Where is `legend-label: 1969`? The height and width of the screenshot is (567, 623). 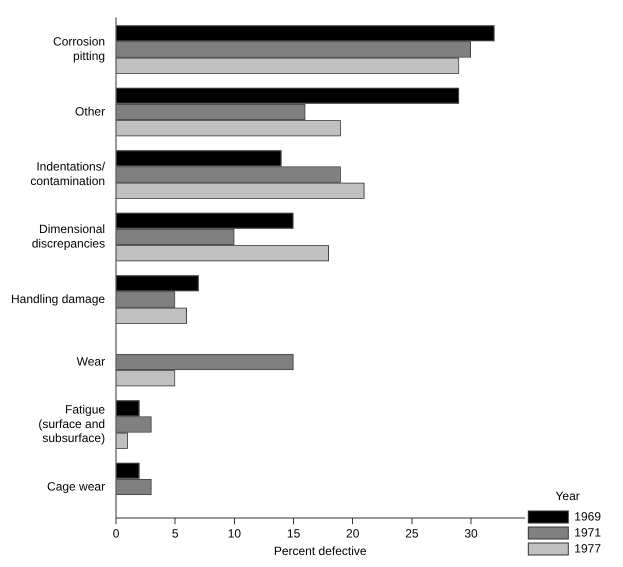 legend-label: 1969 is located at coordinates (588, 516).